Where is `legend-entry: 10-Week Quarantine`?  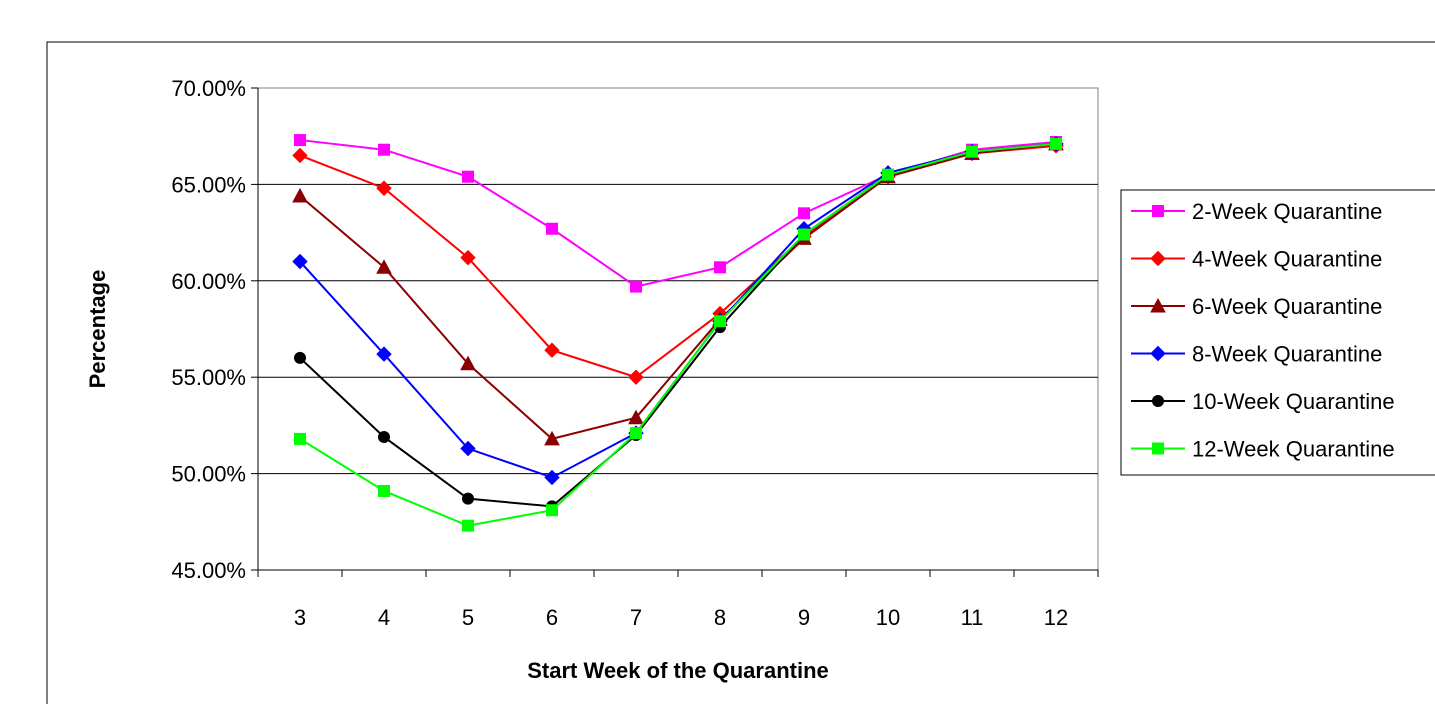
legend-entry: 10-Week Quarantine is located at coordinates (1263, 401).